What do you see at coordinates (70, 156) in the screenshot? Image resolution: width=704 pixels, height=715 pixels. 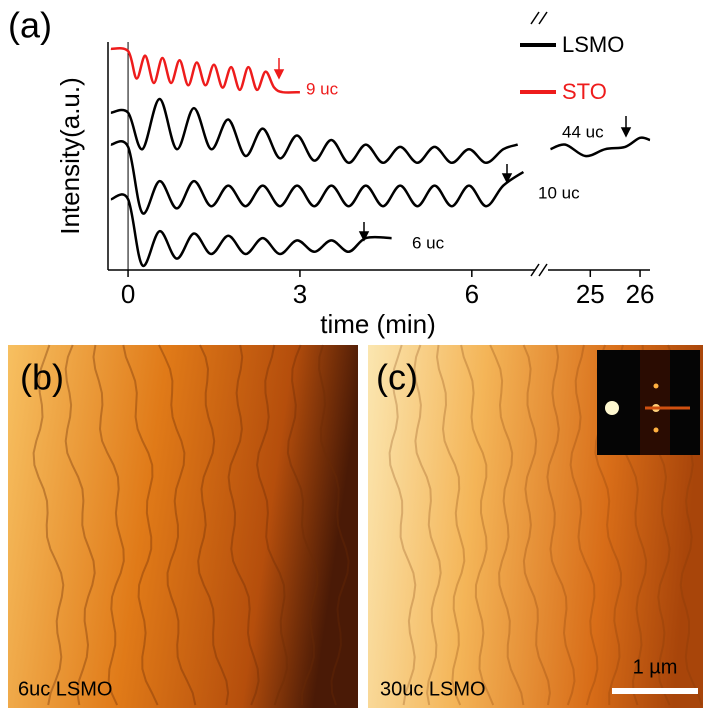 I see `y-axis-label: Intensity(a.u.)` at bounding box center [70, 156].